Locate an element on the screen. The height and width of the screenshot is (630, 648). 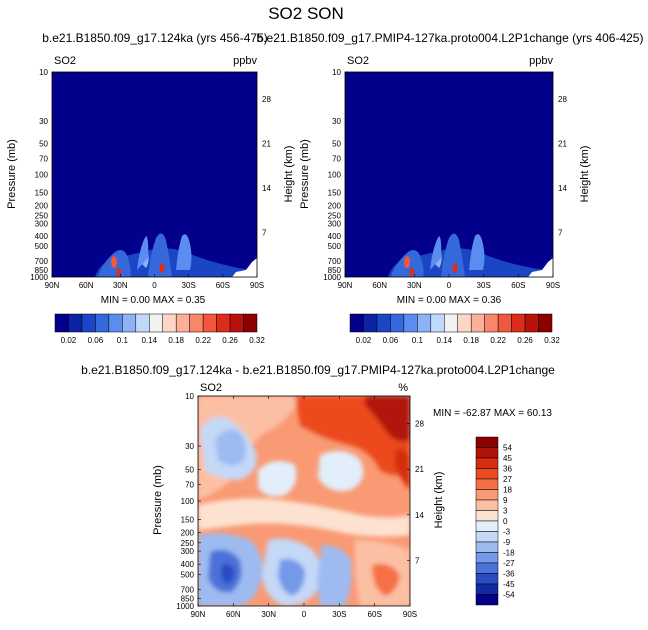
diff-light-band is located at coordinates (304, 517).